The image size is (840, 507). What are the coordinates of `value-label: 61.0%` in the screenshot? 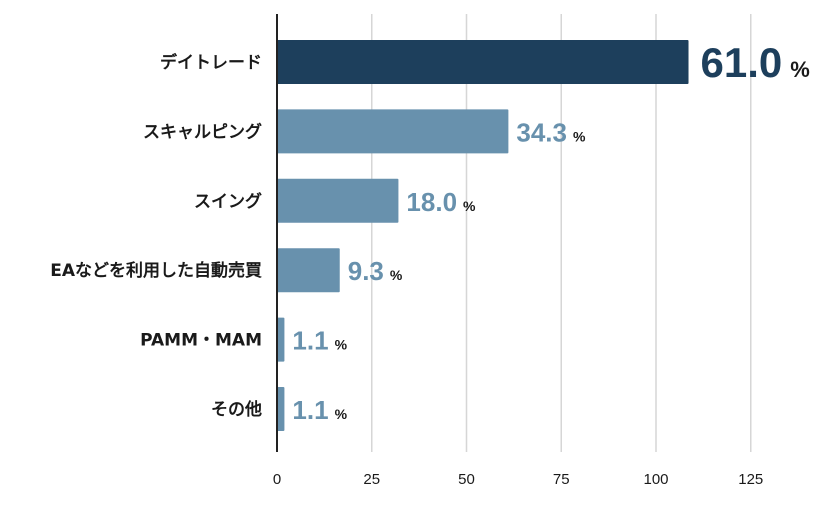 It's located at (755, 62).